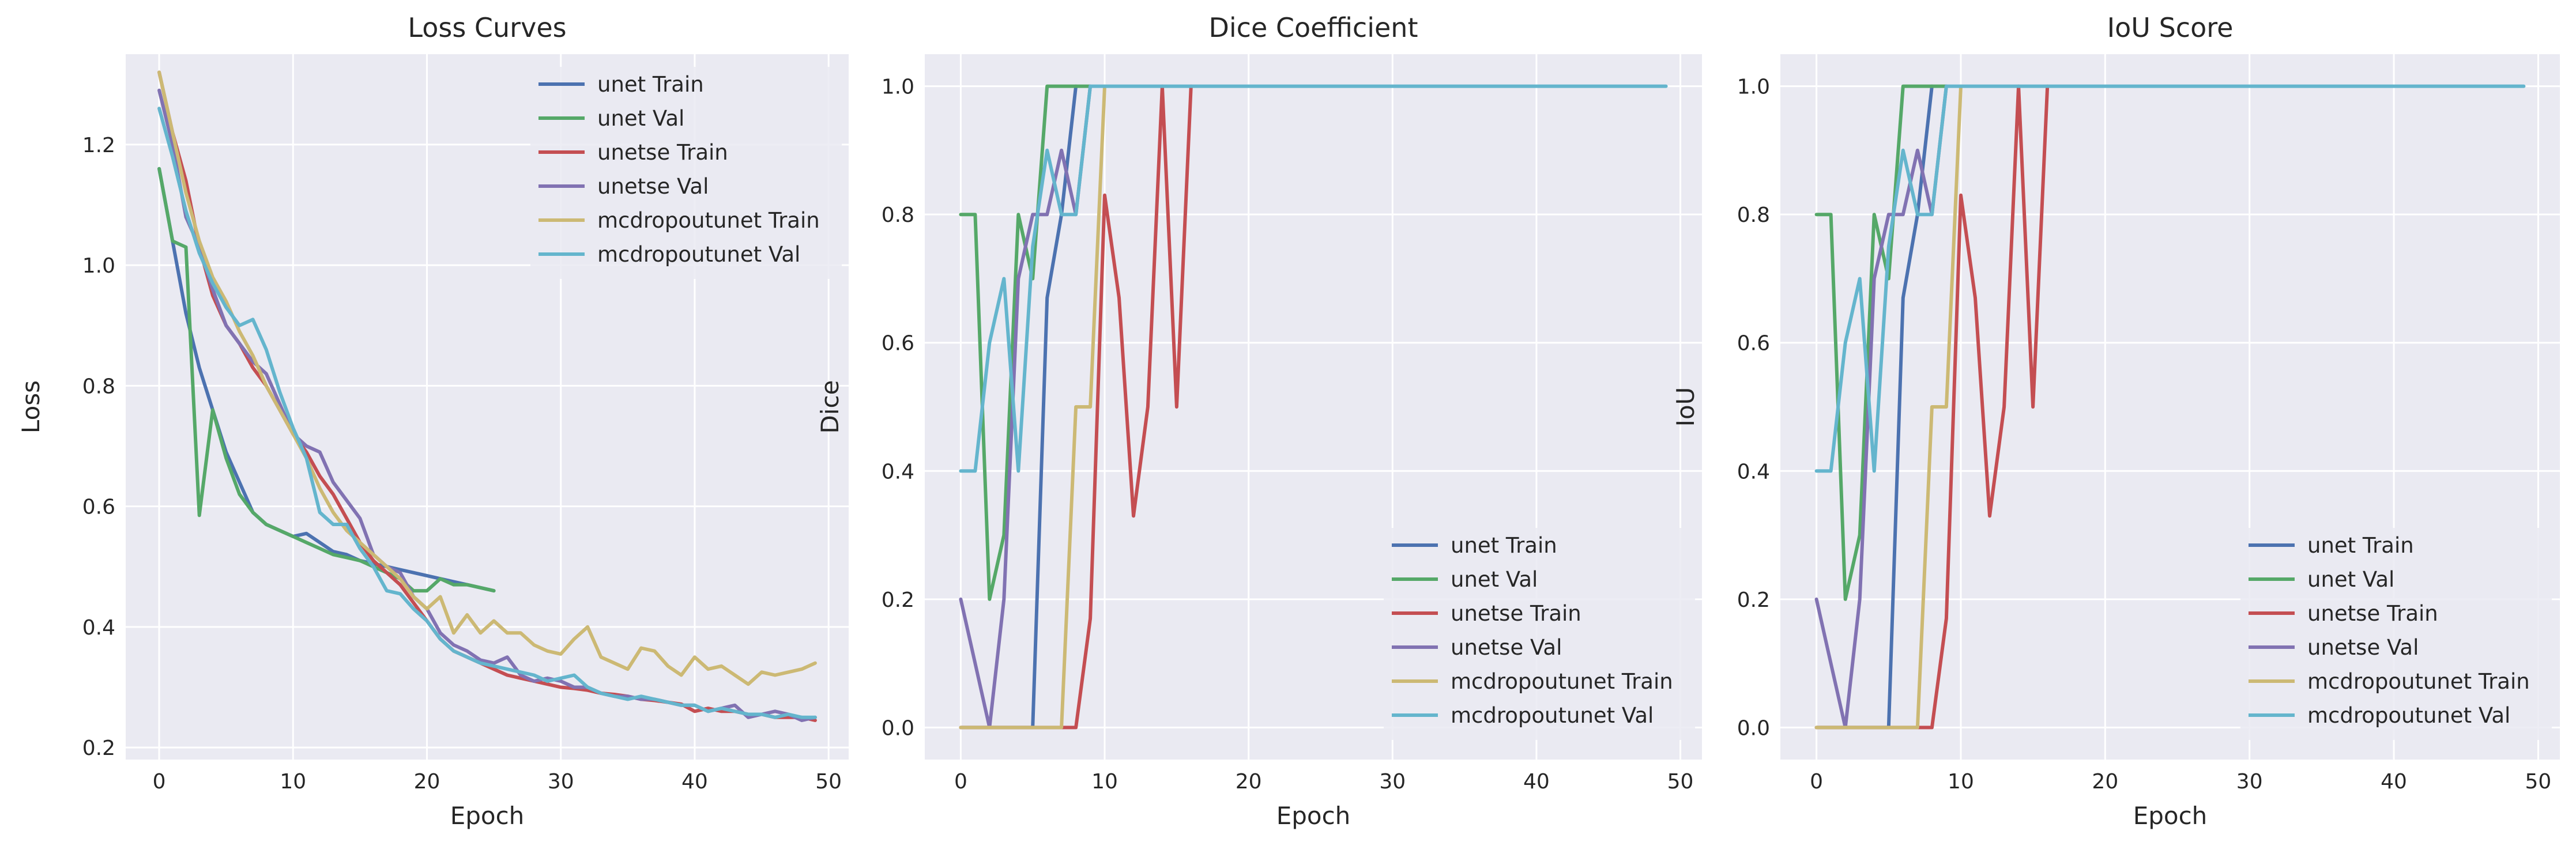 The height and width of the screenshot is (846, 2576). What do you see at coordinates (1313, 27) in the screenshot?
I see `chart-title: Dice Coefficient` at bounding box center [1313, 27].